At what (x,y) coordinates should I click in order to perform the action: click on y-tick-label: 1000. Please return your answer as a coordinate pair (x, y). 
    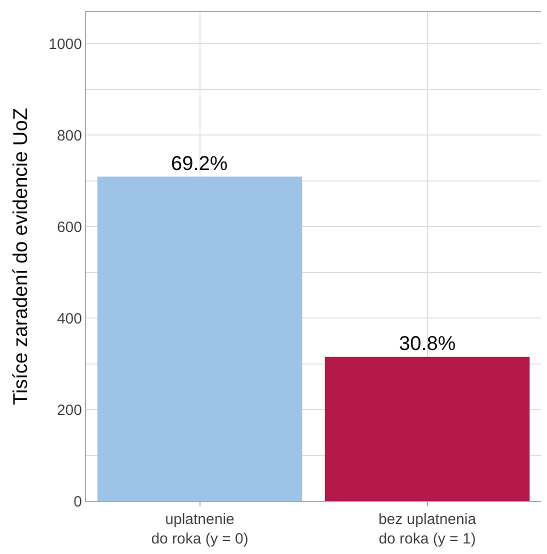
    Looking at the image, I should click on (65, 44).